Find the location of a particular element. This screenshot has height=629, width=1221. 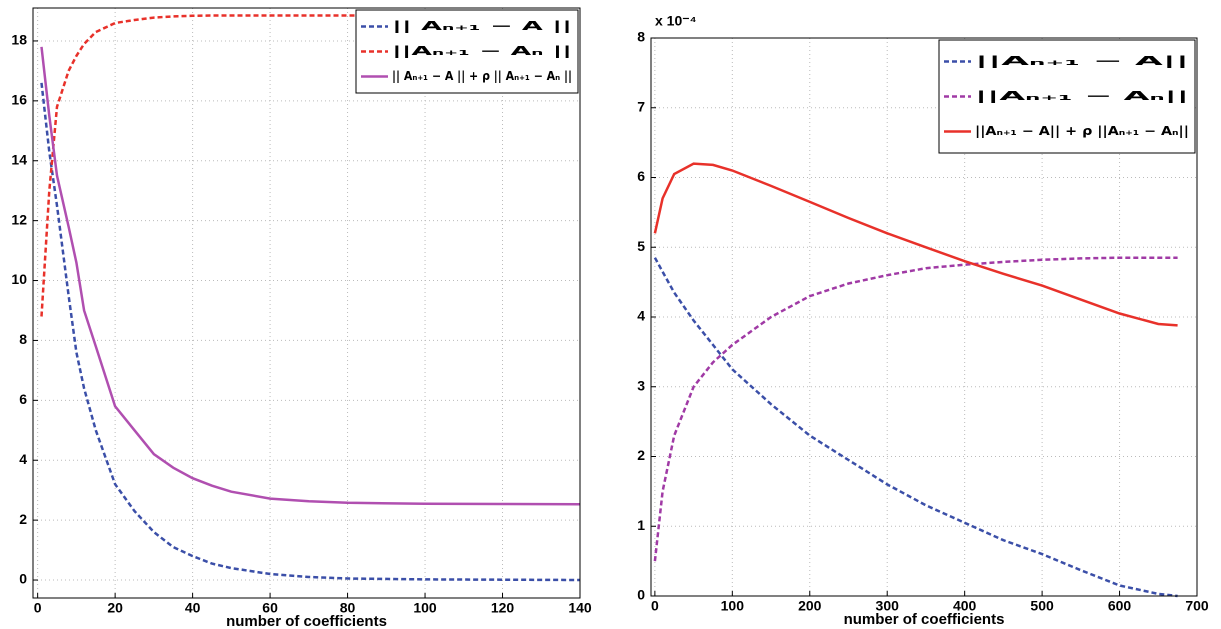

y-tick-label: 12 is located at coordinates (19, 219).